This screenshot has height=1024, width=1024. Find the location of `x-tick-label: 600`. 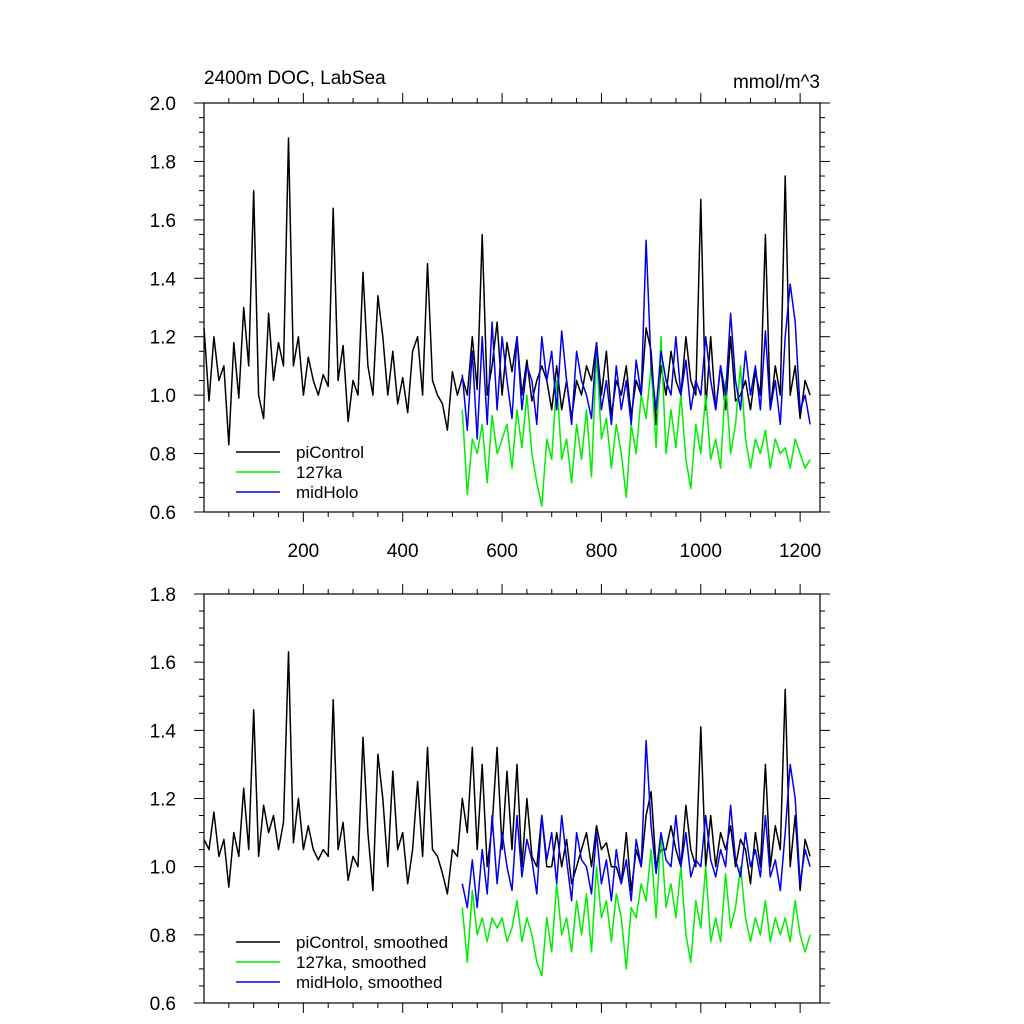

x-tick-label: 600 is located at coordinates (502, 551).